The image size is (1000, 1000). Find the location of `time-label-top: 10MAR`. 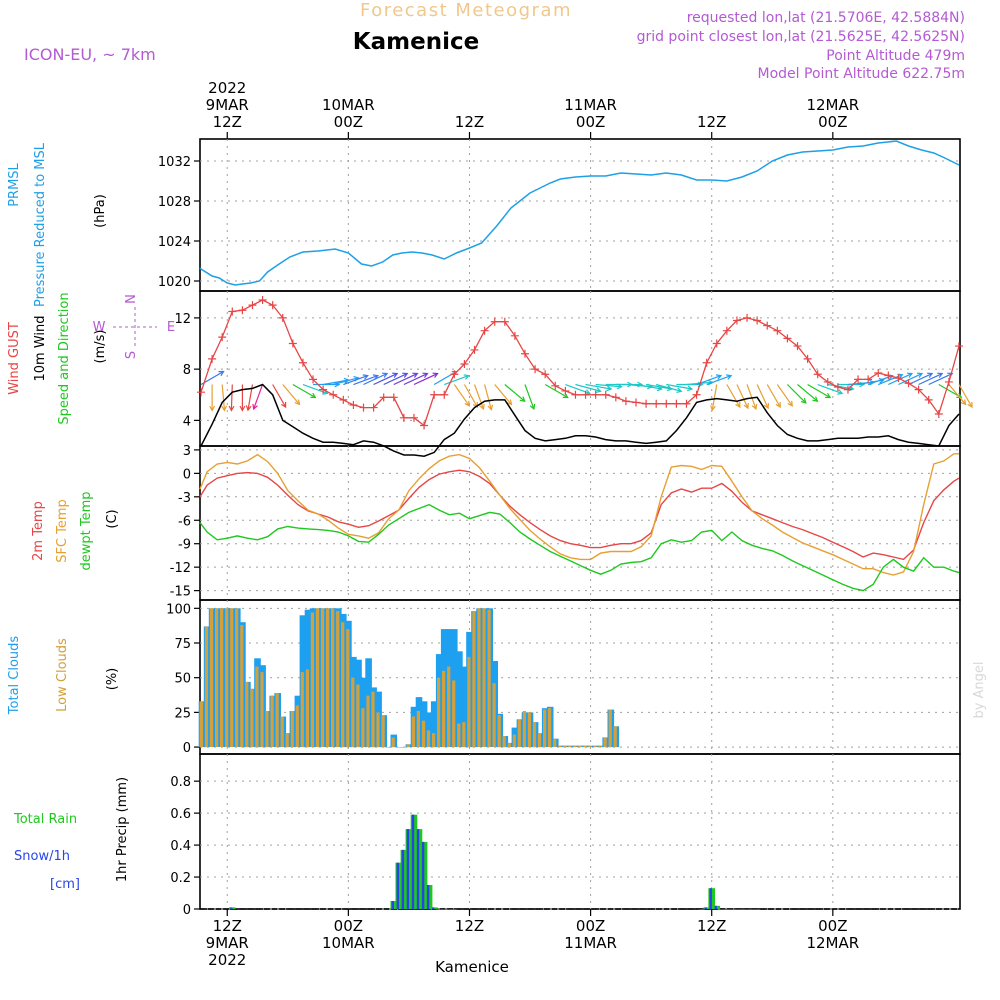

time-label-top: 10MAR is located at coordinates (348, 105).